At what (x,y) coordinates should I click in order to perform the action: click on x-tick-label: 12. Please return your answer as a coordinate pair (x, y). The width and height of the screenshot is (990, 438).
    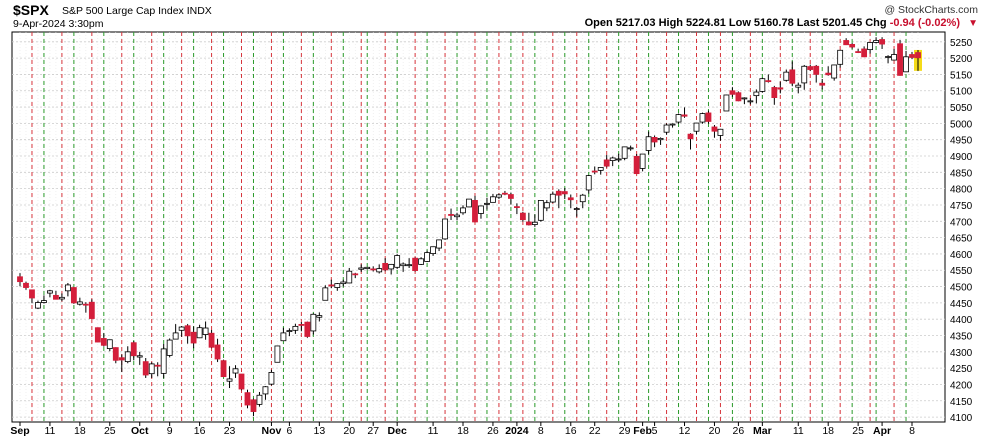
    Looking at the image, I should click on (685, 431).